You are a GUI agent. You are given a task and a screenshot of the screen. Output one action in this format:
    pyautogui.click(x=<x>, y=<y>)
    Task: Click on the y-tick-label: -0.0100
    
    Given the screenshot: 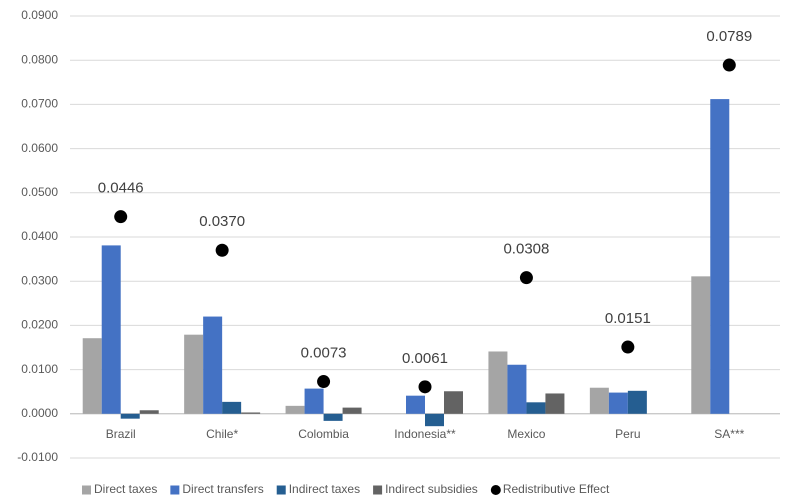 What is the action you would take?
    pyautogui.click(x=37, y=457)
    